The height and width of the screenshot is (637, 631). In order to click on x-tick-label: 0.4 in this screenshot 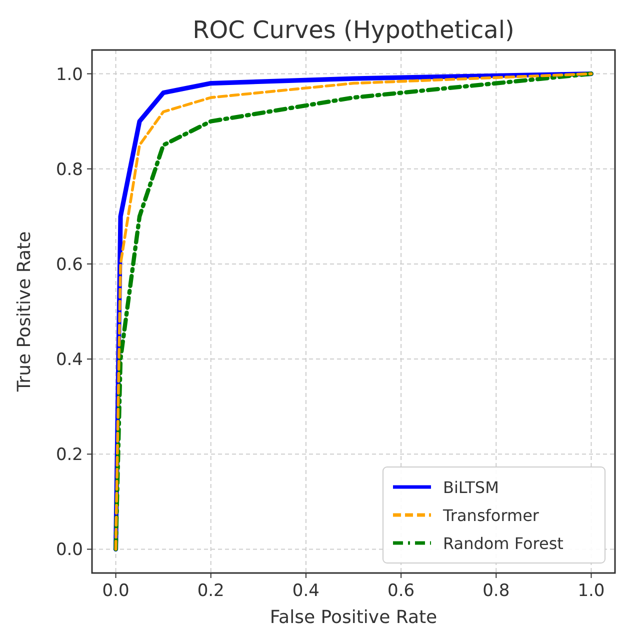, I will do `click(306, 591)`.